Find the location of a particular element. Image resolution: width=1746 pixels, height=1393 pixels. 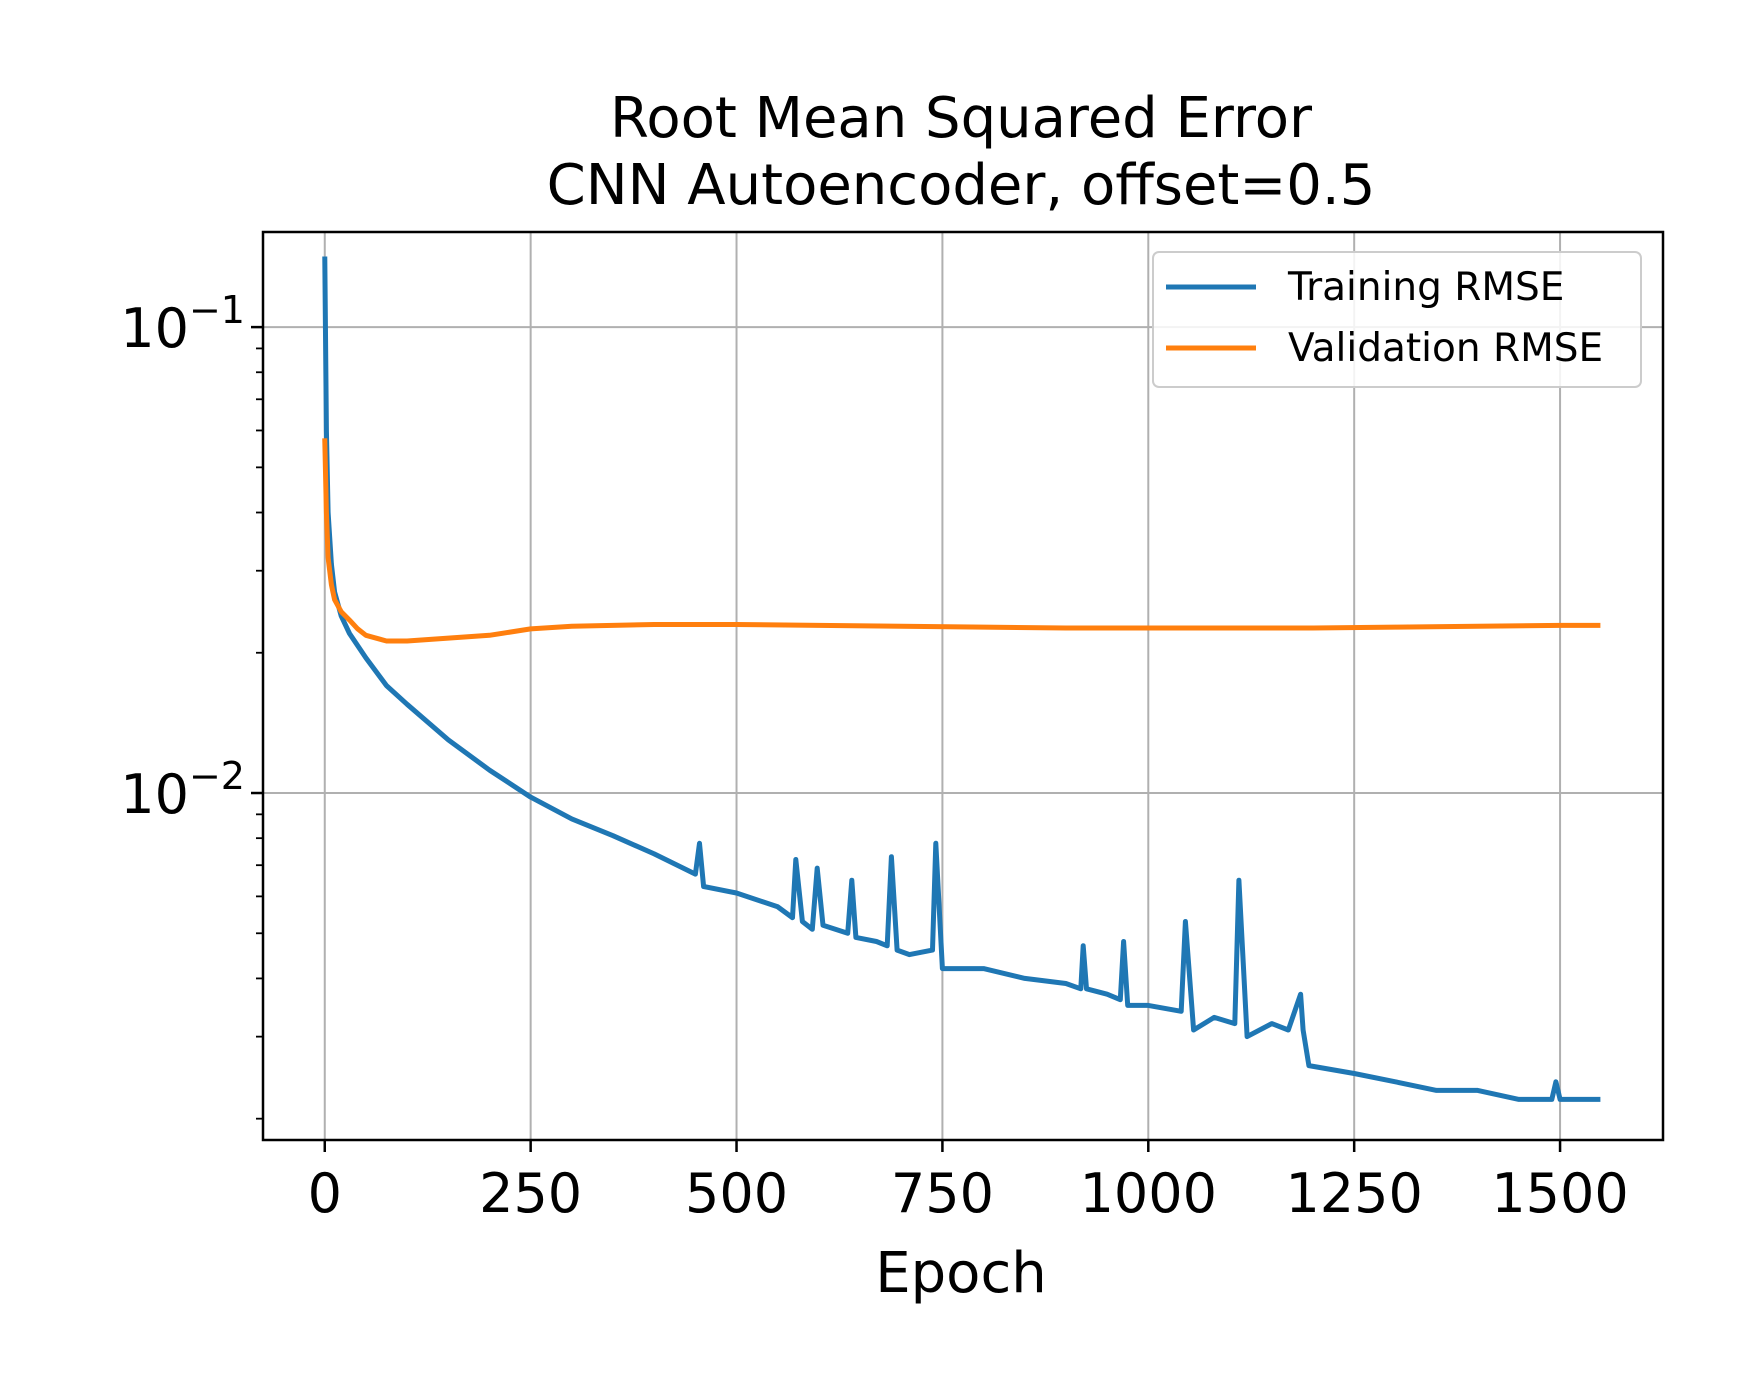

legend: Training RMSE Validation RMSE is located at coordinates (1397, 319).